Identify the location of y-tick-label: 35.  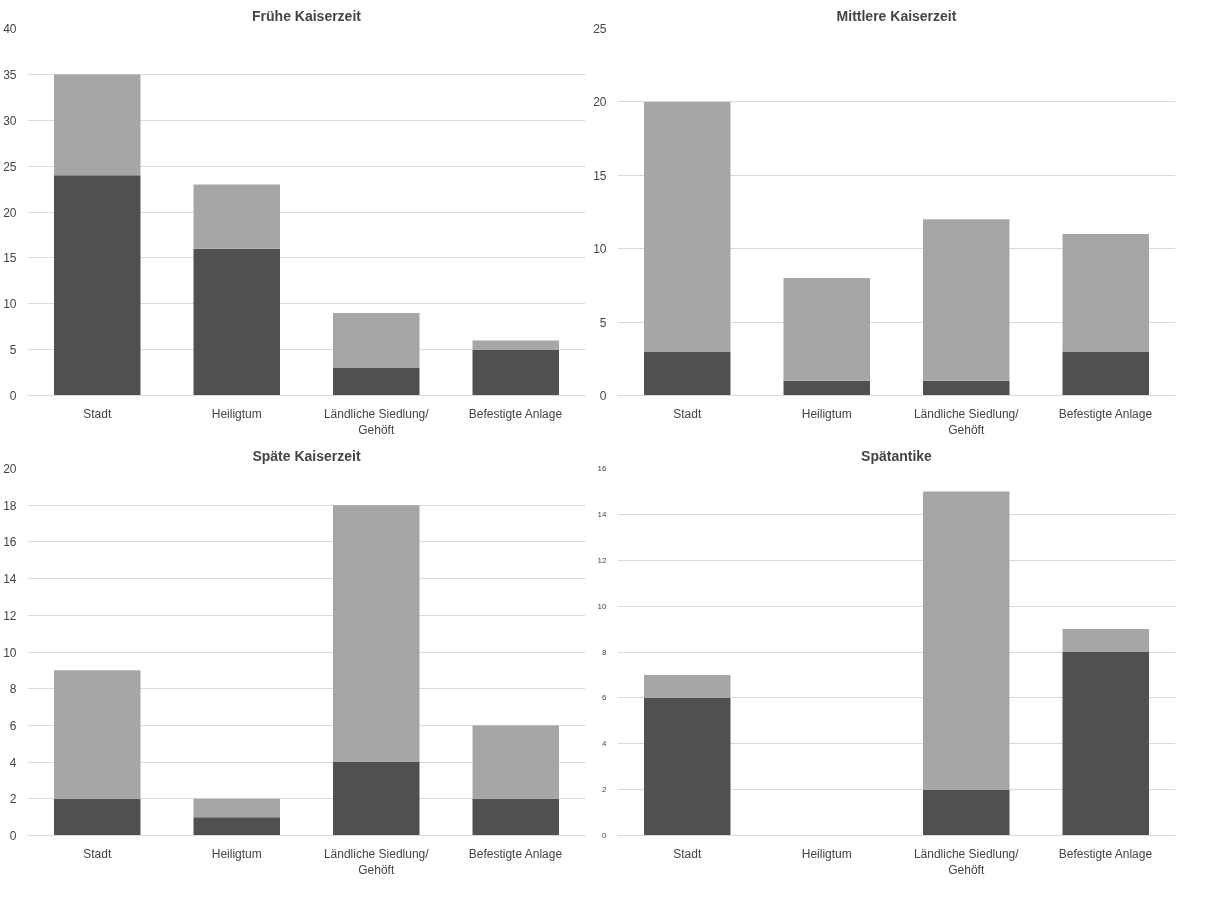
(10, 74).